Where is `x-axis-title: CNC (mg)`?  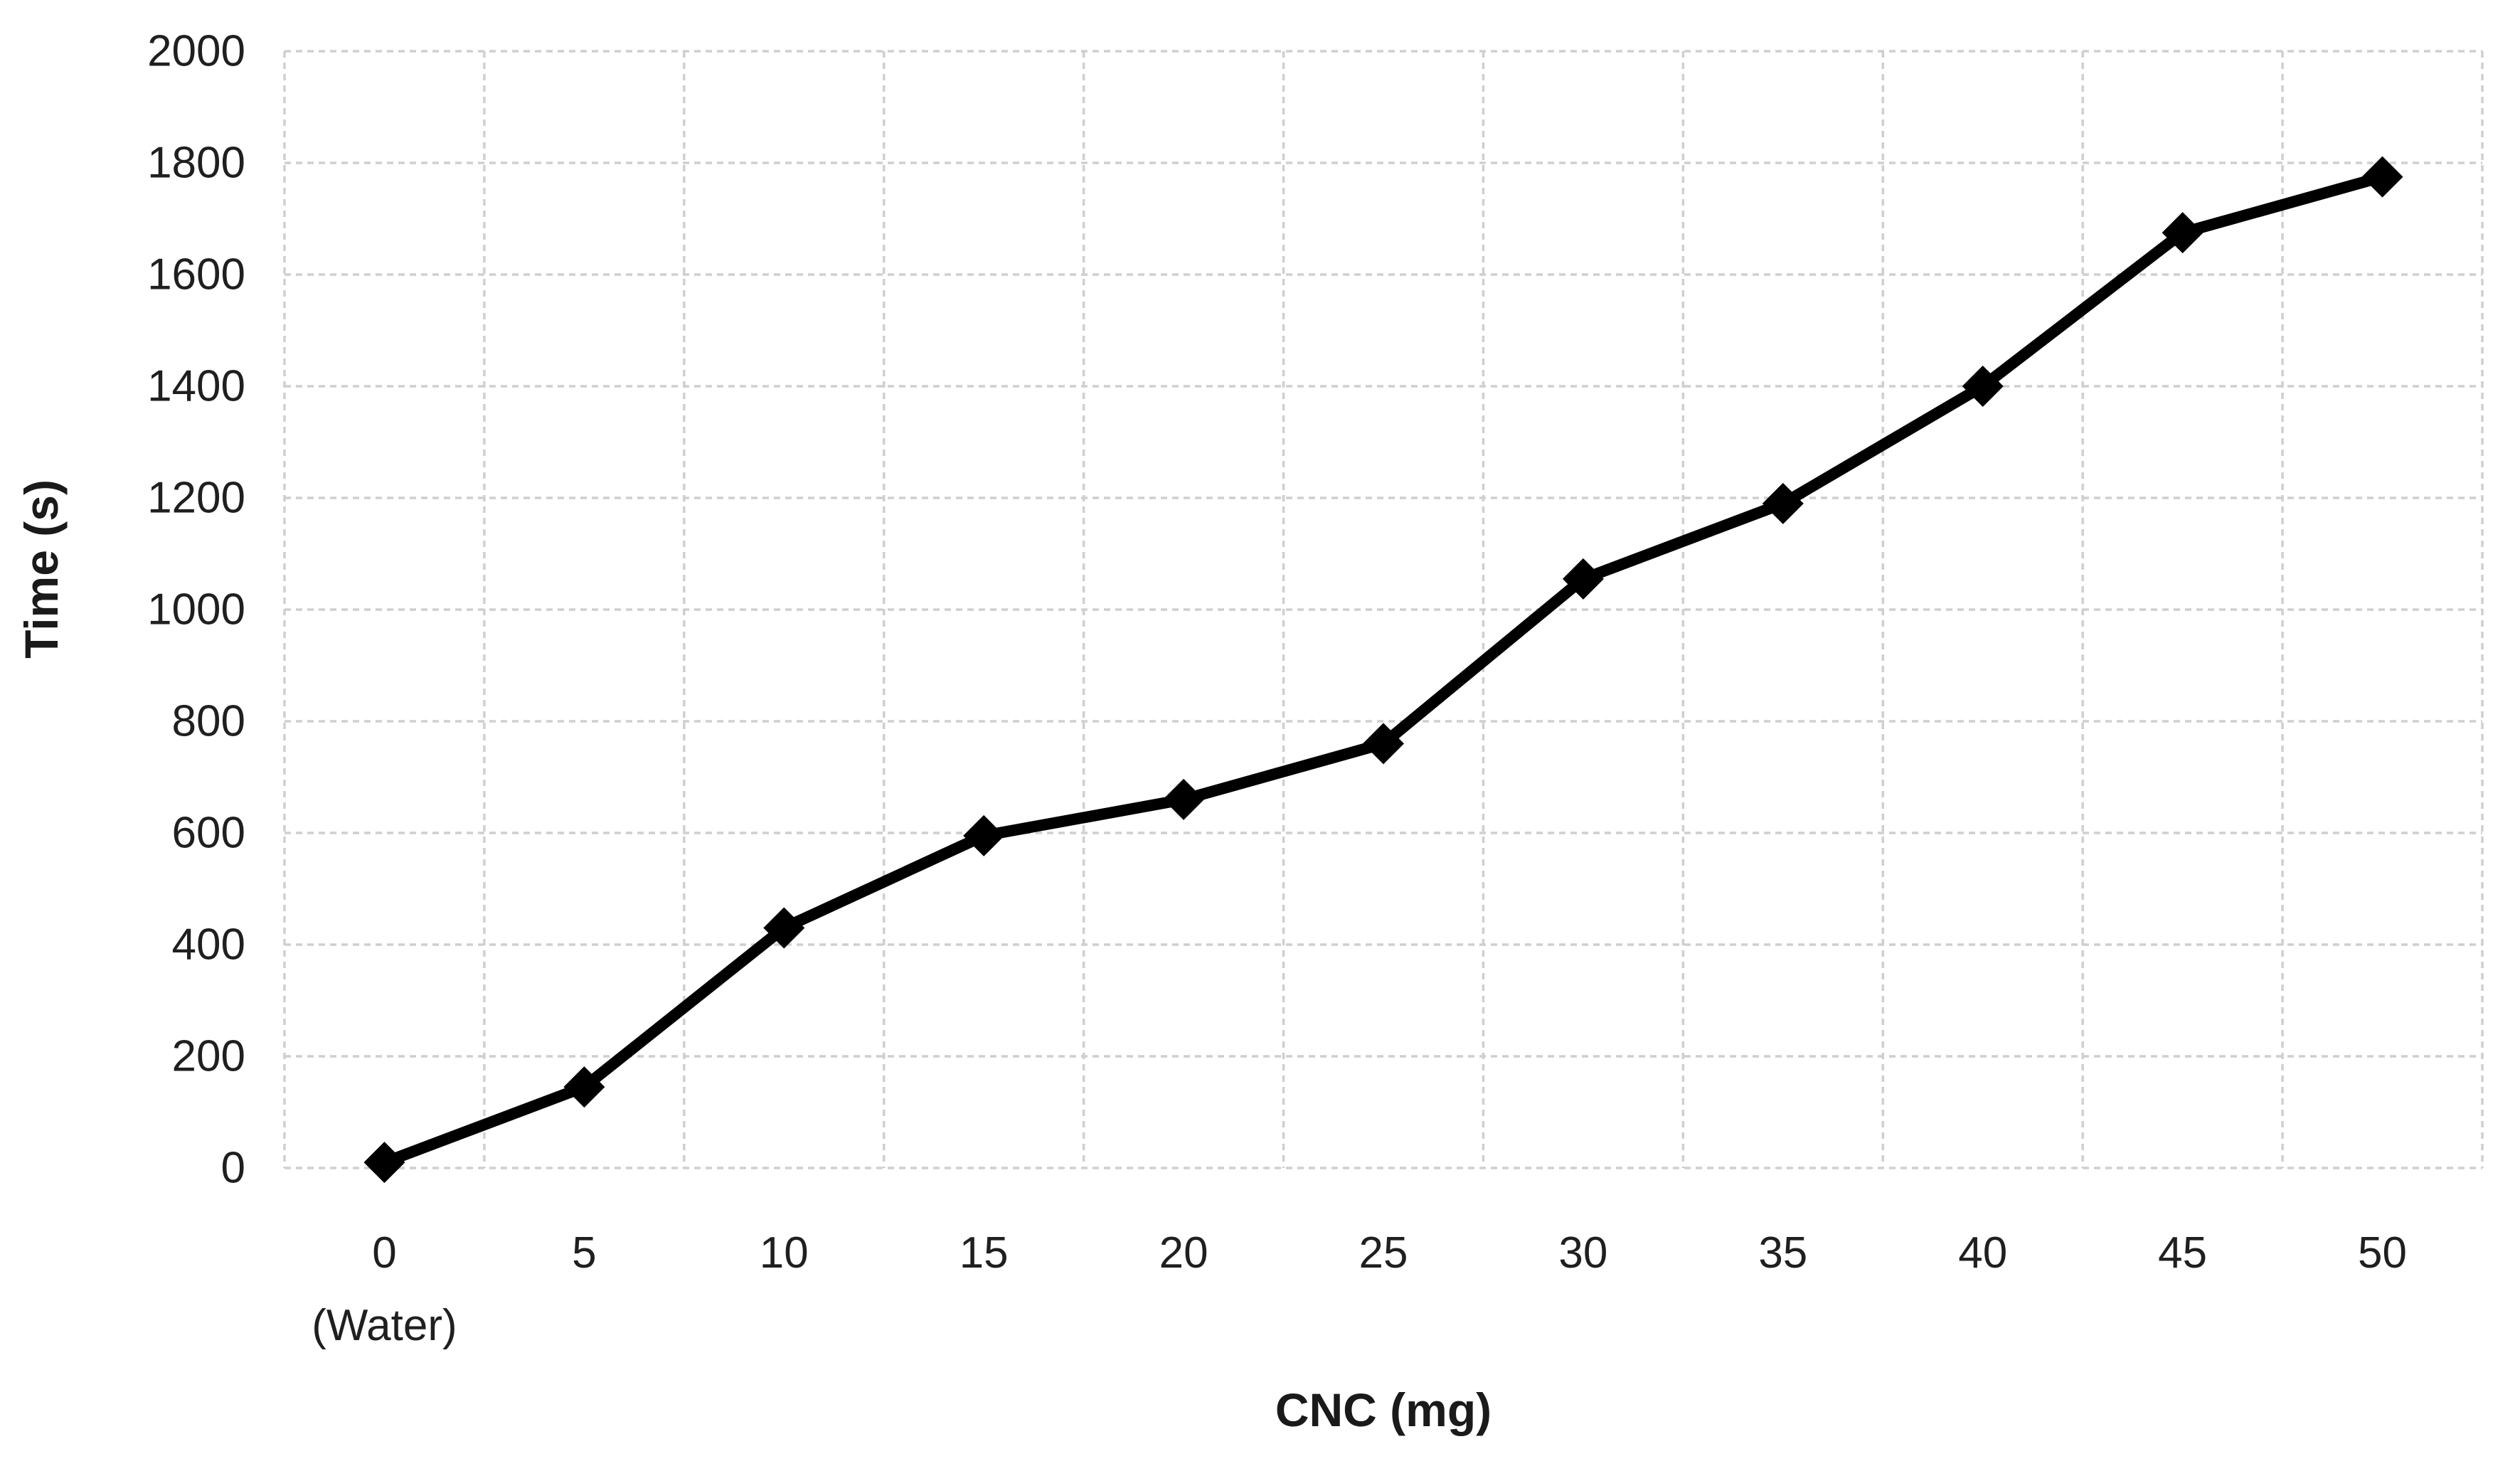
x-axis-title: CNC (mg) is located at coordinates (1383, 1410).